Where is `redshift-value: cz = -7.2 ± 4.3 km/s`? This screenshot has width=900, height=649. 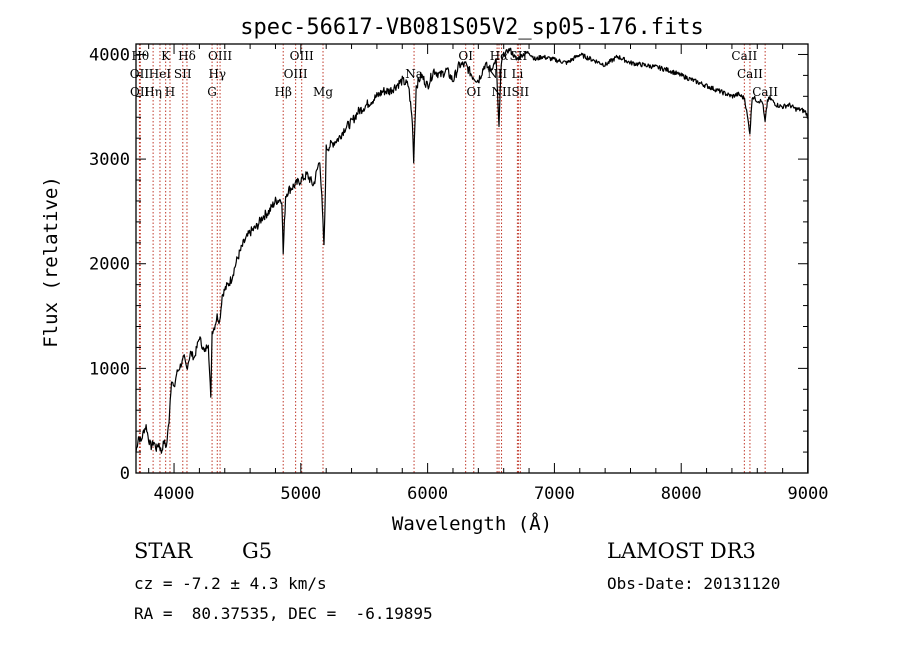
redshift-value: cz = -7.2 ± 4.3 km/s is located at coordinates (230, 583).